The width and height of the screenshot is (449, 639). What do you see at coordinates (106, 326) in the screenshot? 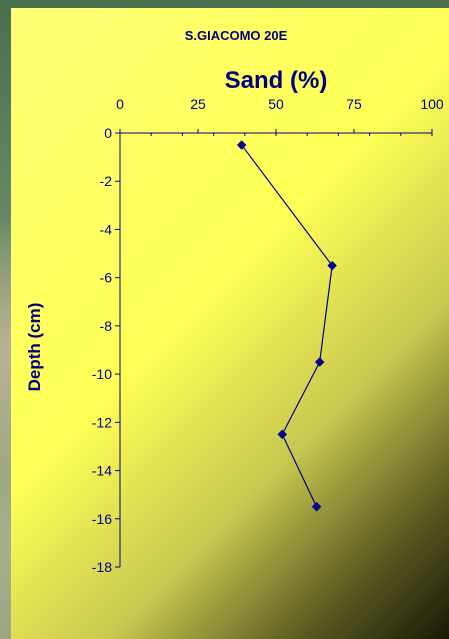
I see `y-tick-label: -8` at bounding box center [106, 326].